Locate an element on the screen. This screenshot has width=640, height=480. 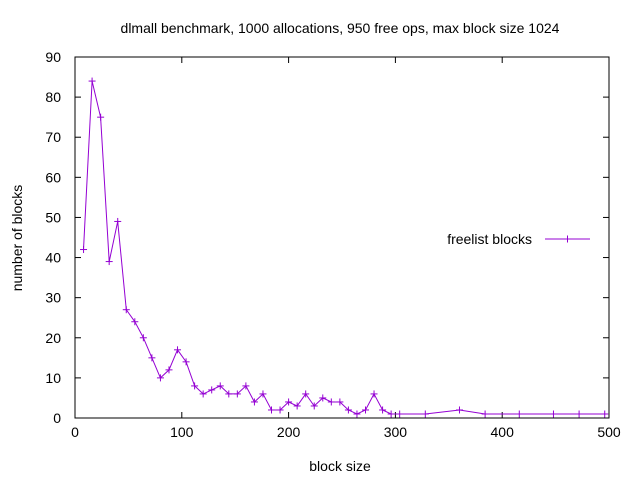
y-axis-label: number of blocks is located at coordinates (17, 238).